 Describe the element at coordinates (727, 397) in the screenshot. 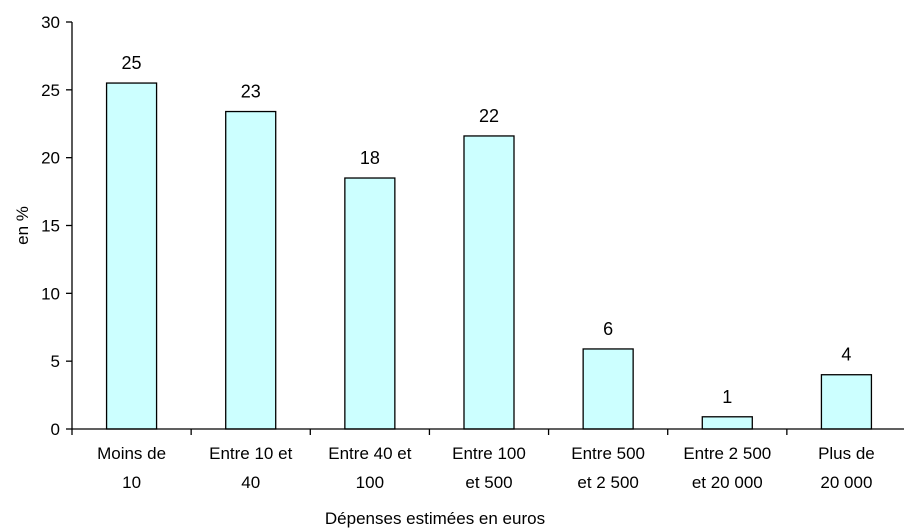

I see `data-label: 1` at that location.